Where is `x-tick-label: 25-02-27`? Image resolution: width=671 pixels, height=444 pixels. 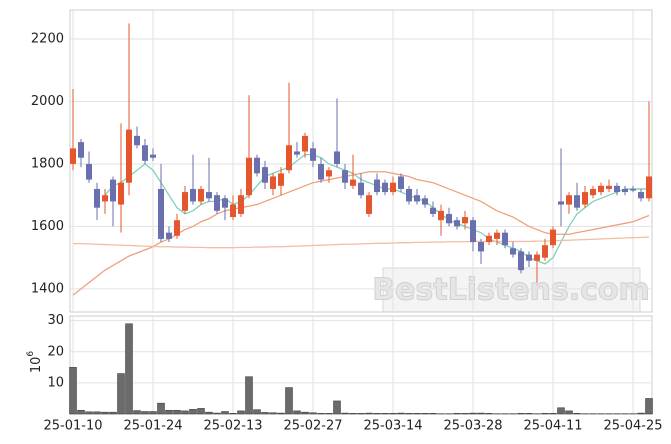 x-tick-label: 25-02-27 is located at coordinates (312, 426).